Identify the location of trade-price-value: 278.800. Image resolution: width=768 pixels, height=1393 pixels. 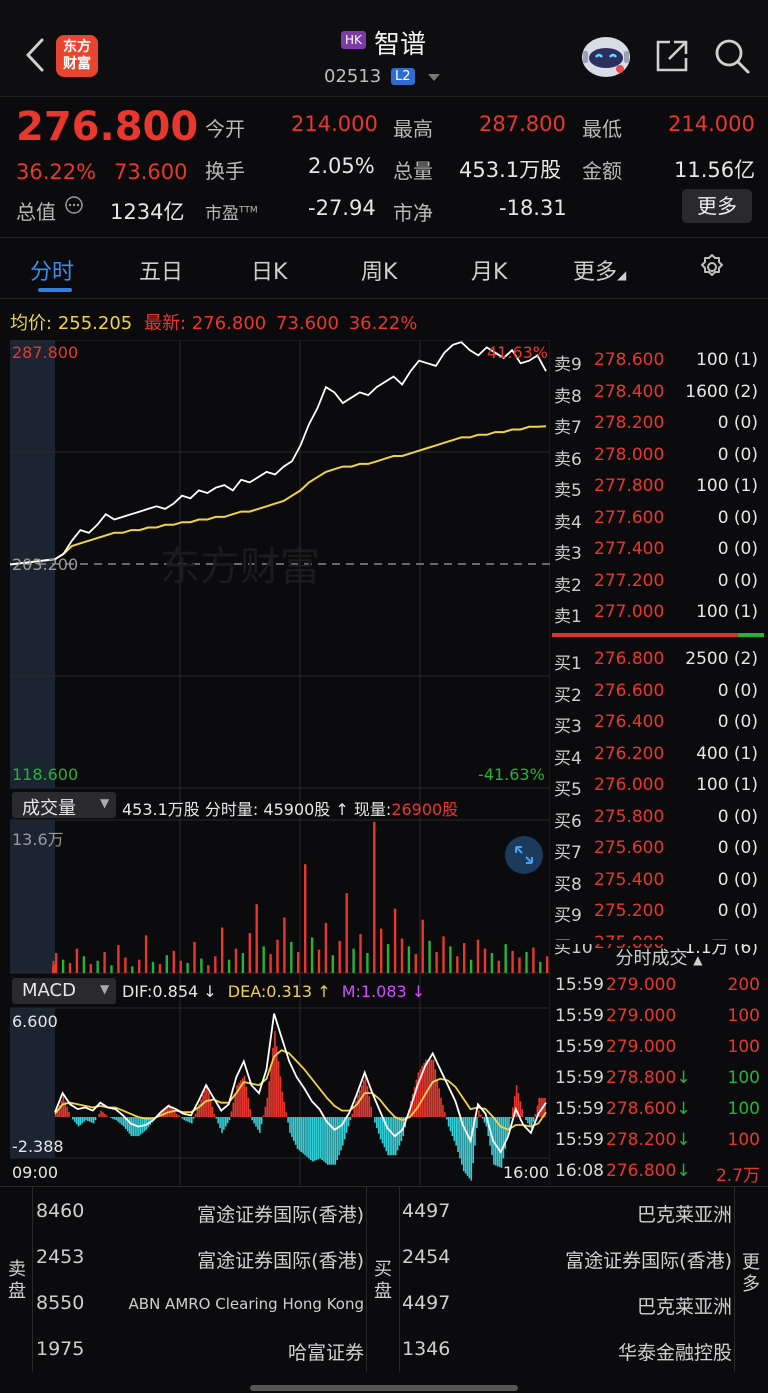
(641, 1078).